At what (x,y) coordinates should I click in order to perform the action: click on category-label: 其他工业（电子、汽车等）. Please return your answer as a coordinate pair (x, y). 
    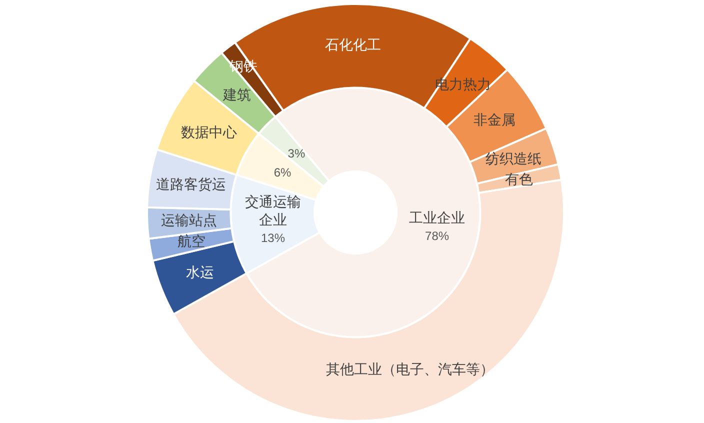
    Looking at the image, I should click on (410, 368).